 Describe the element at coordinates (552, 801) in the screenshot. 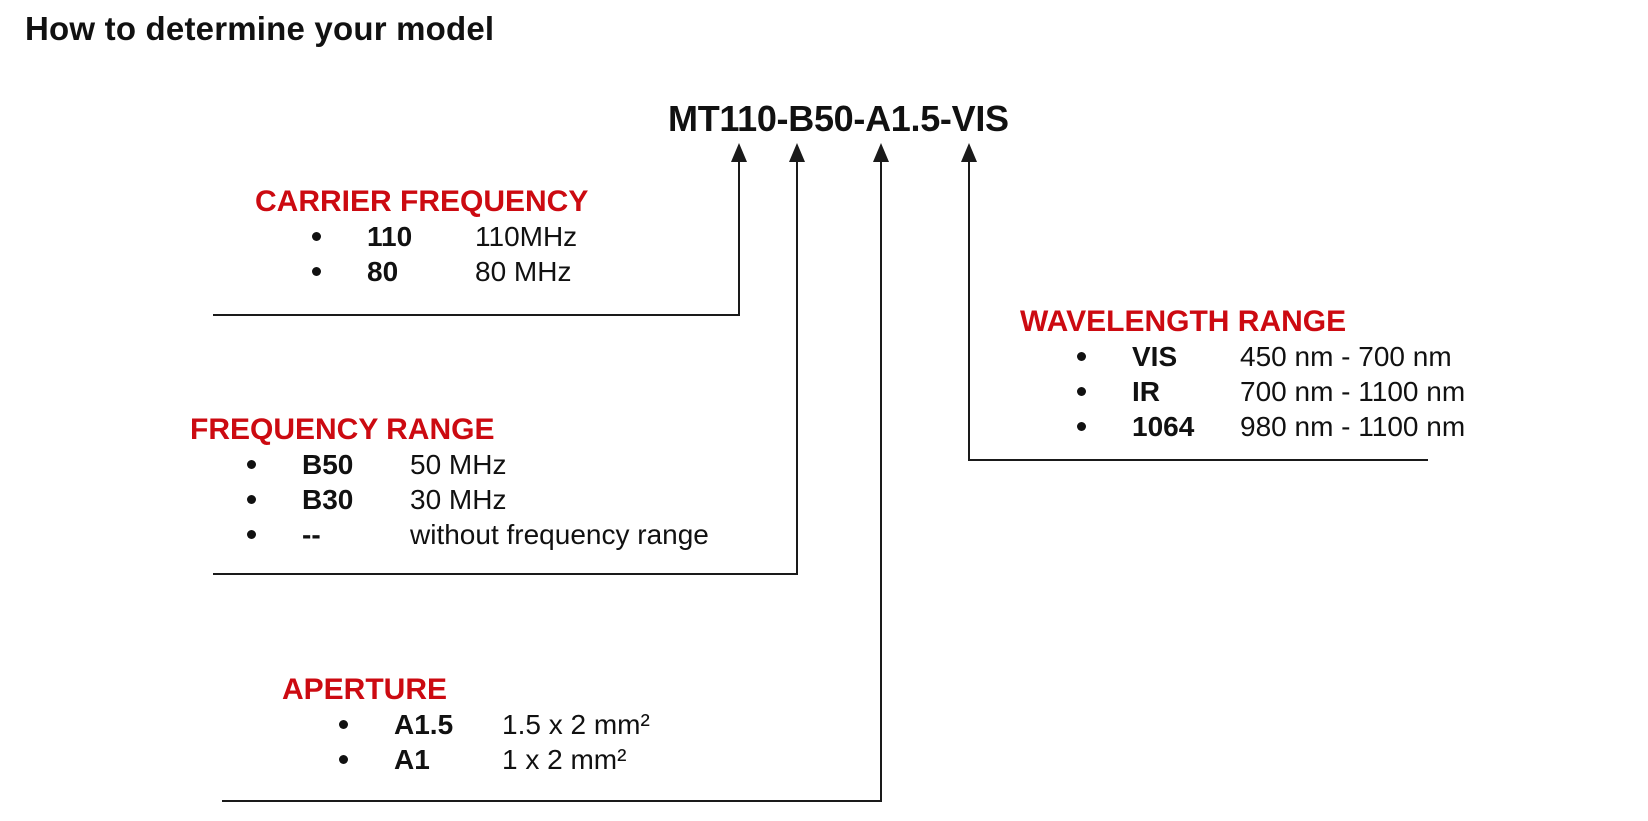

I see `connector-line-aperture-horizontal` at that location.